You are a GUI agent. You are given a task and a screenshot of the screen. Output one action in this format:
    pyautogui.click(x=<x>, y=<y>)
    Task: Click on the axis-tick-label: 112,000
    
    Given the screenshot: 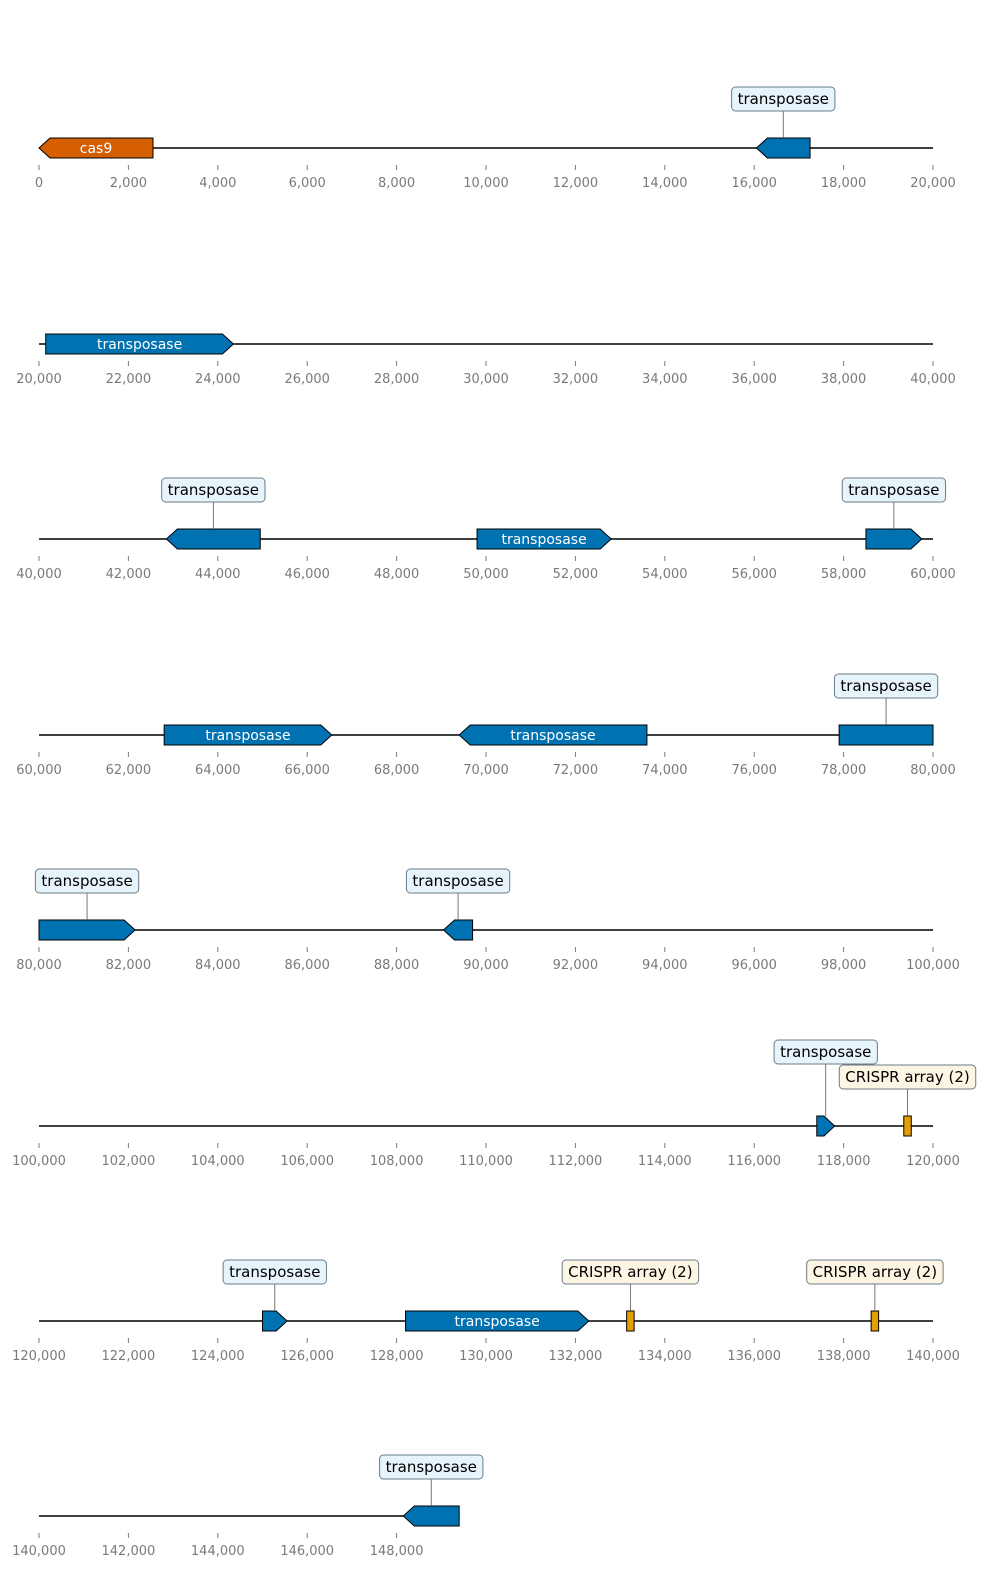 What is the action you would take?
    pyautogui.click(x=576, y=1161)
    